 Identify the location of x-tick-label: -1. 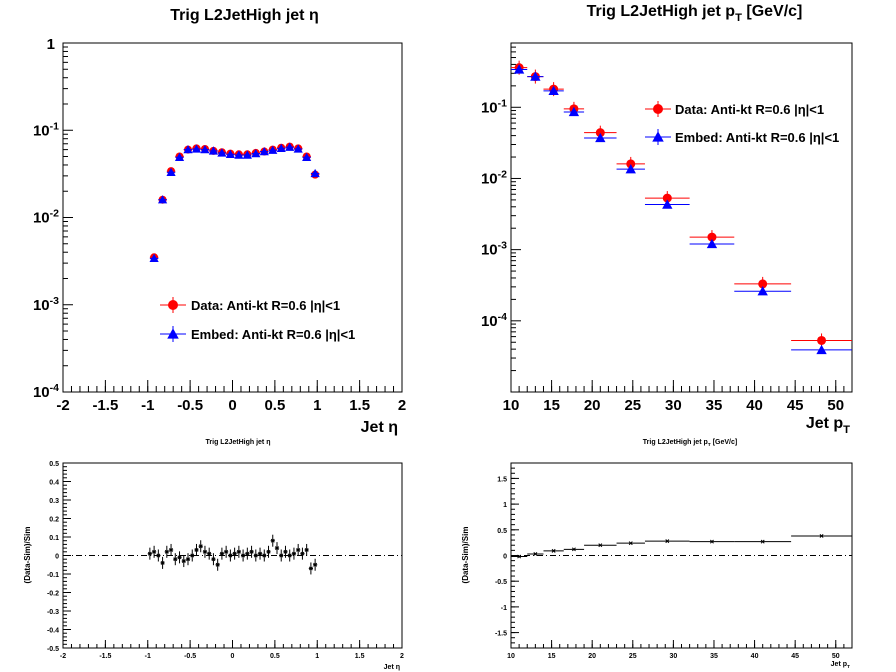
(147, 405).